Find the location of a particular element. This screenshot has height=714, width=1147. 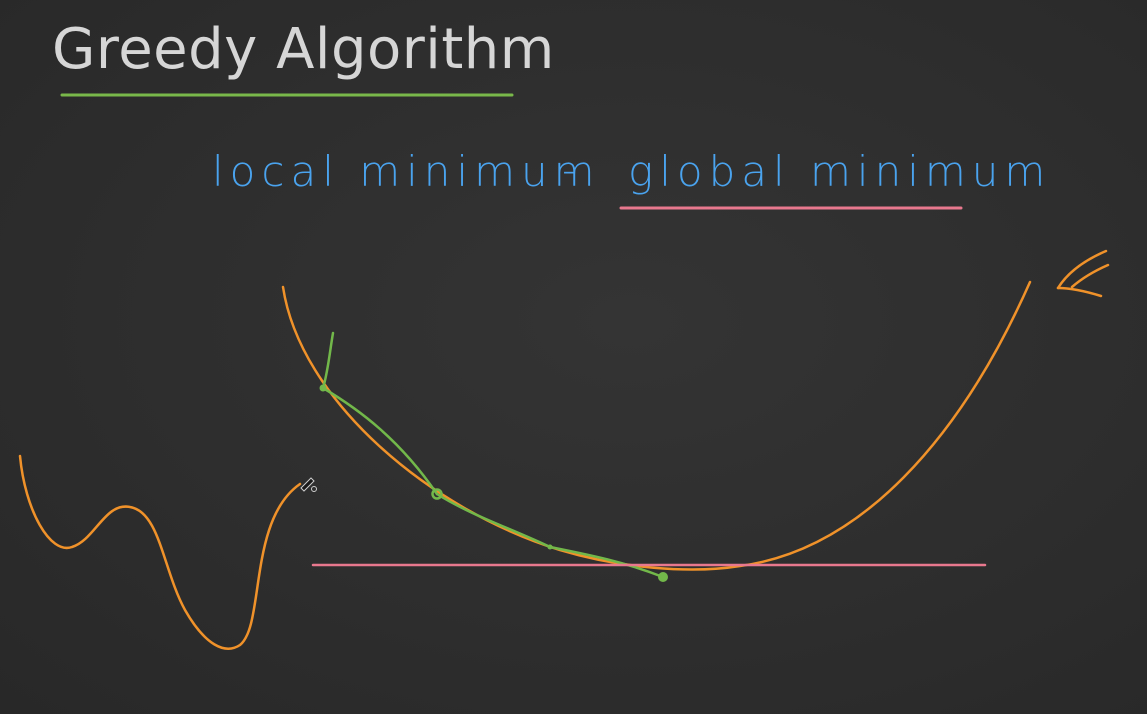

local-minimum-label: local minimum is located at coordinates (406, 171).